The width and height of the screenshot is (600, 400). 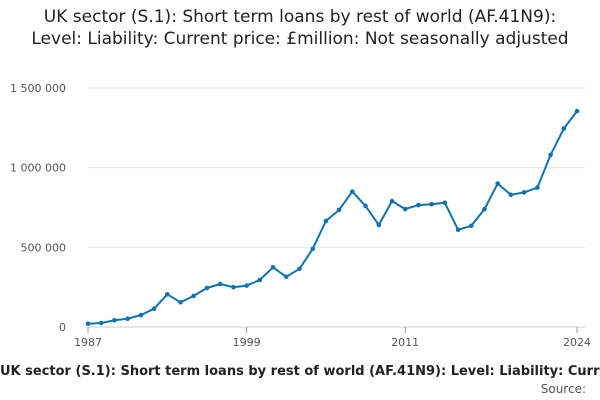 I want to click on x-tick-label: 1987, so click(x=88, y=342).